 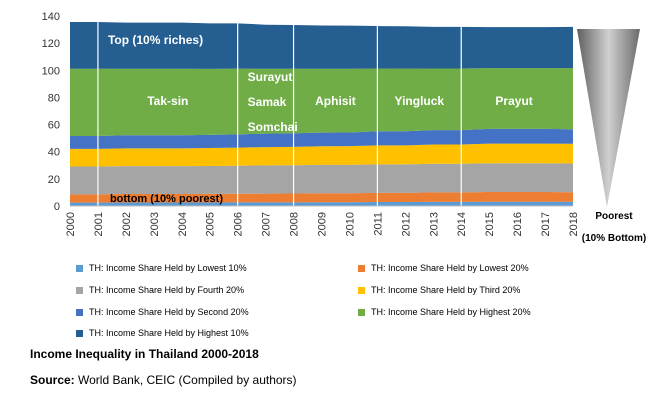 What do you see at coordinates (267, 224) in the screenshot?
I see `x-tick-label: 2007` at bounding box center [267, 224].